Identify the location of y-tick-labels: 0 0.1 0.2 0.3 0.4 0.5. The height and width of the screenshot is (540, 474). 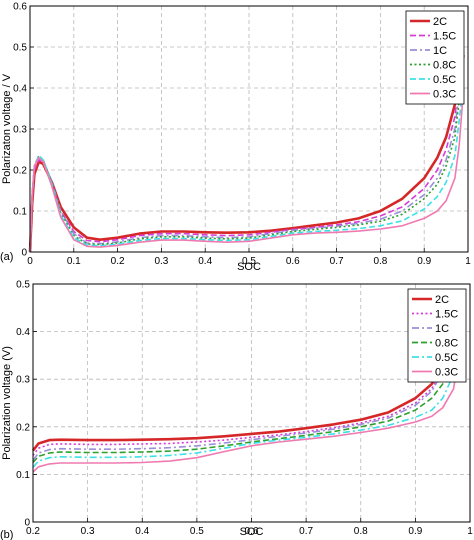
(23, 404).